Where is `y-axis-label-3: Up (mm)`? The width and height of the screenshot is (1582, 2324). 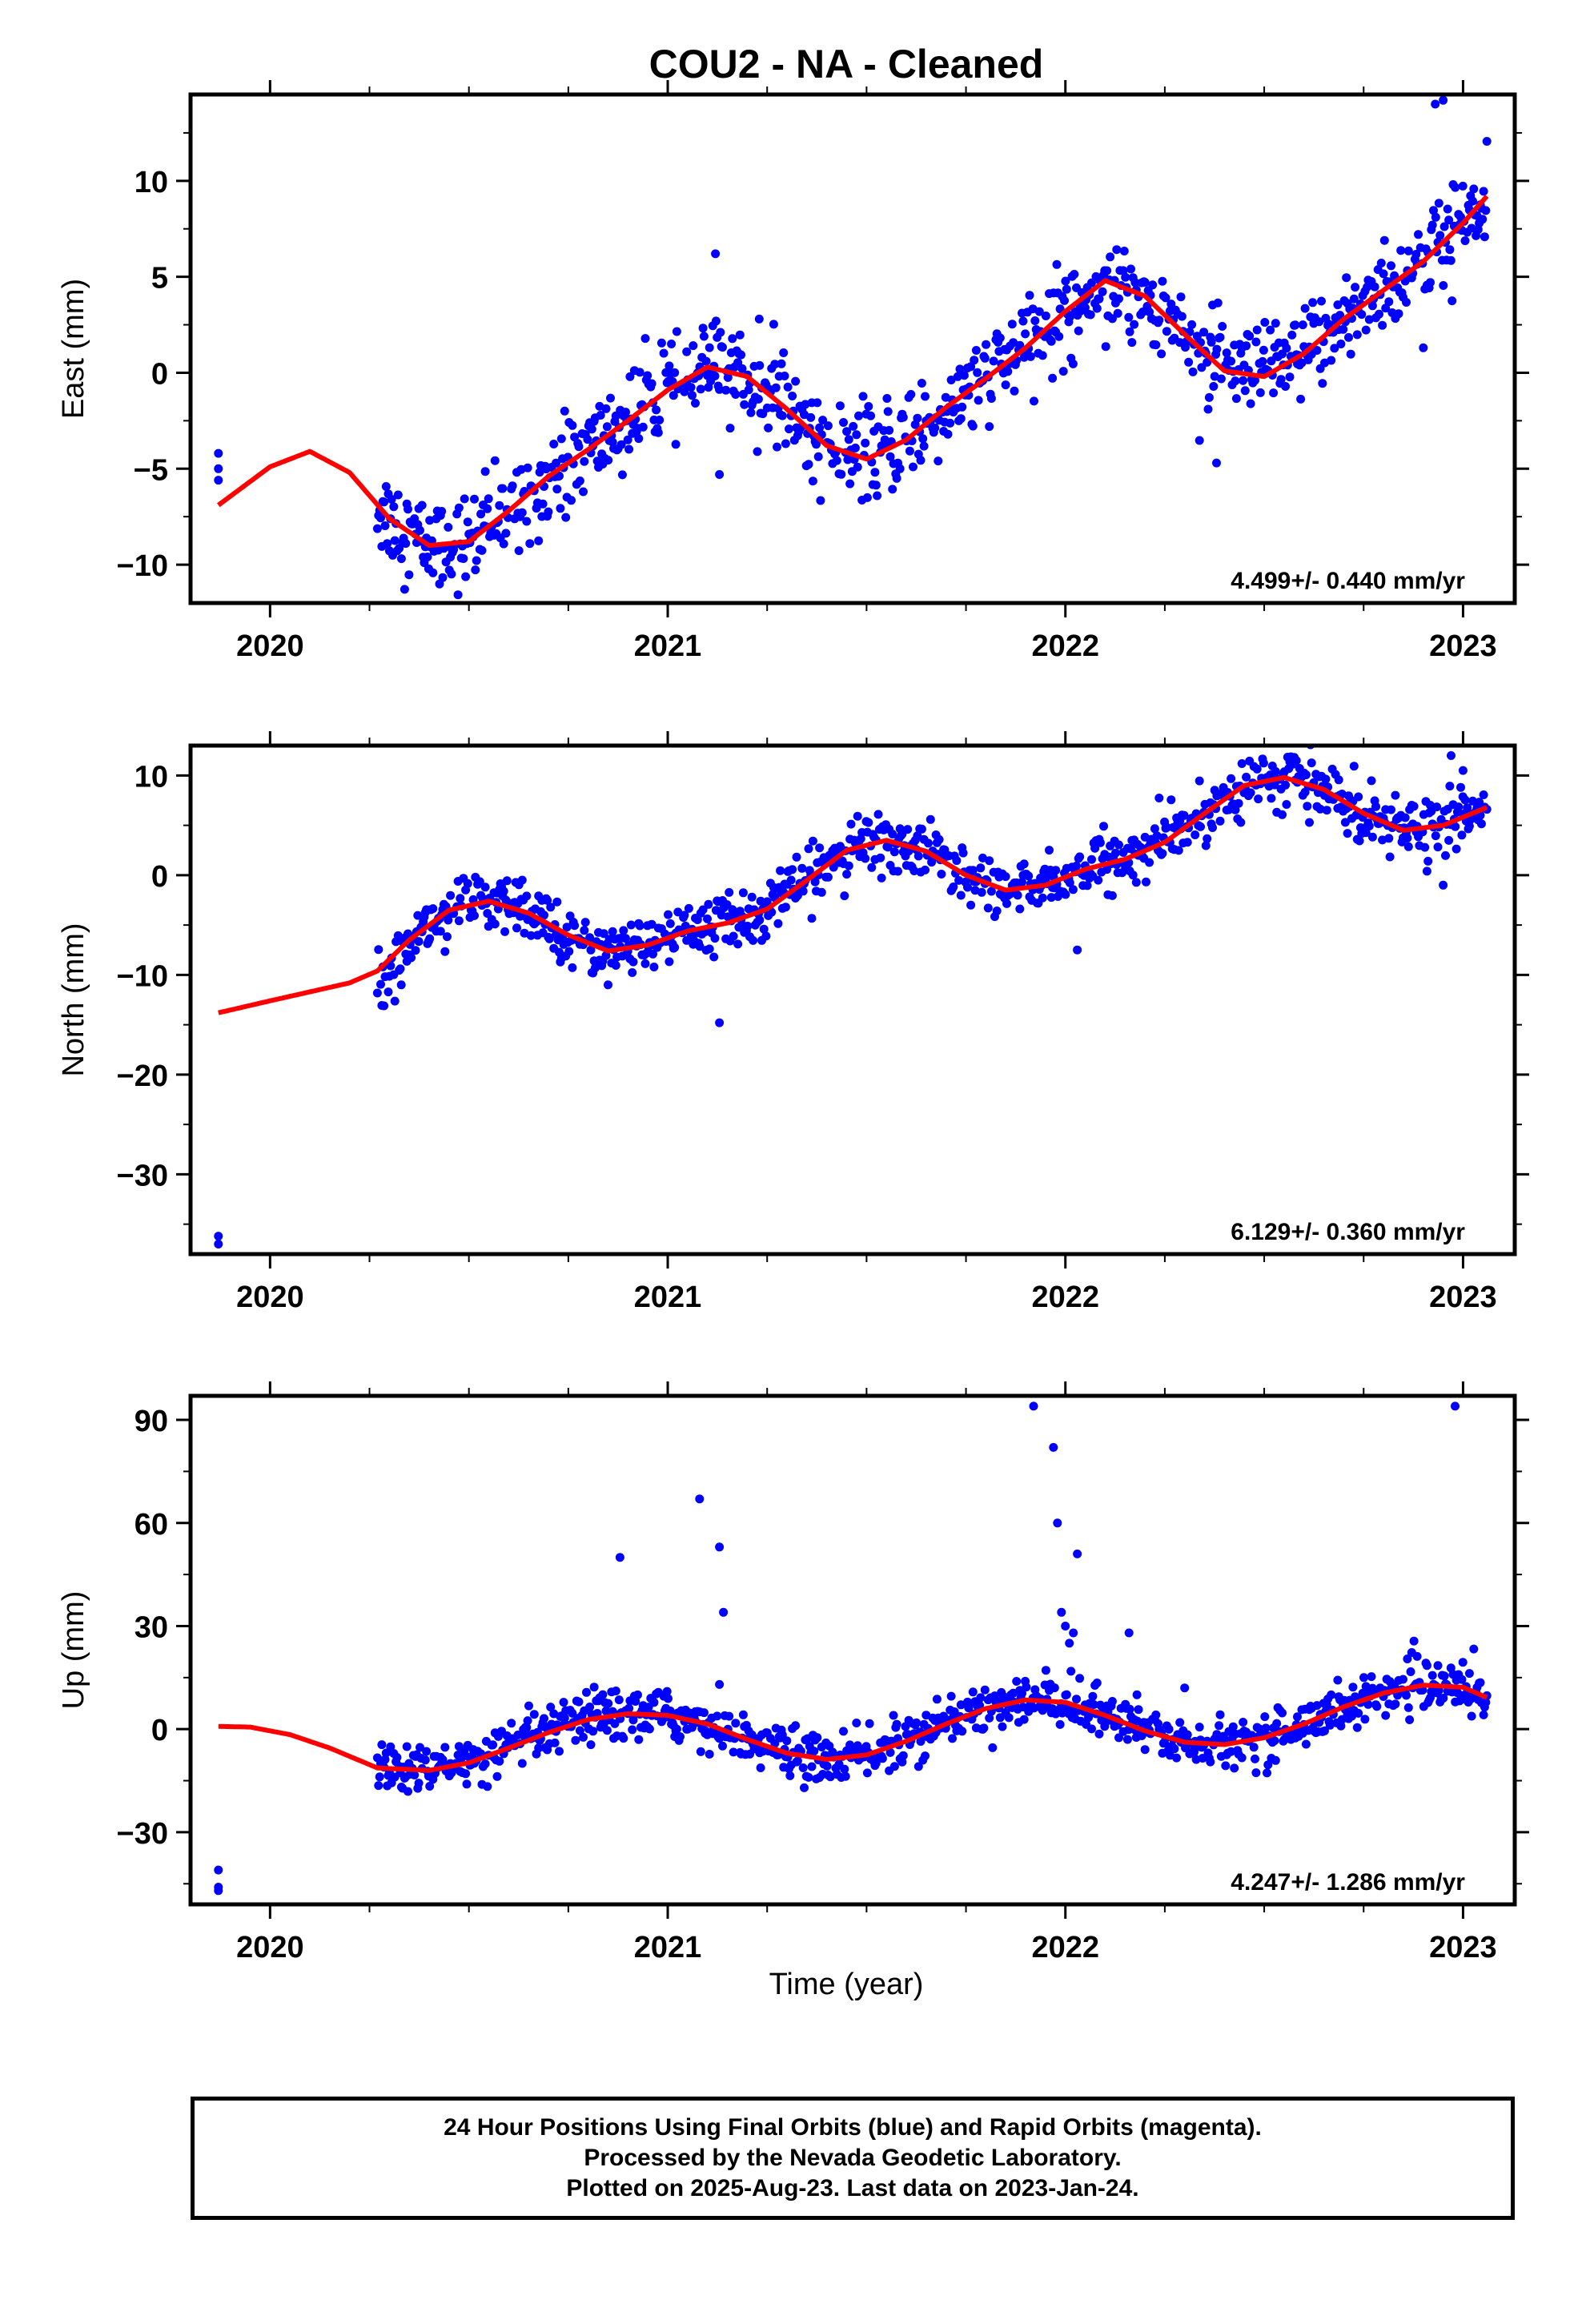
y-axis-label-3: Up (mm) is located at coordinates (74, 1650).